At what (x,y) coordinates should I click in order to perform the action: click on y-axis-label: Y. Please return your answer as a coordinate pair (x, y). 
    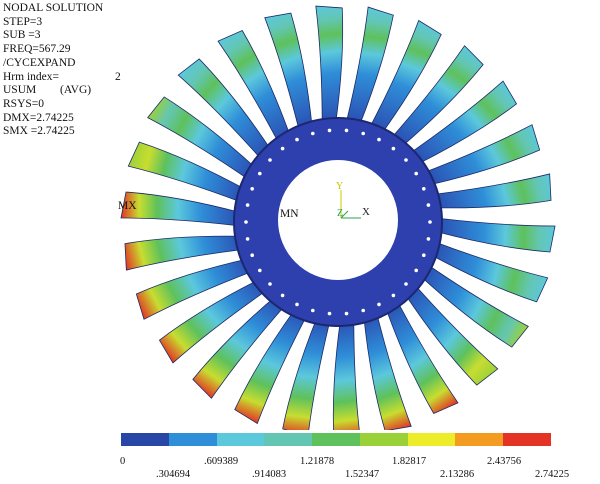
    Looking at the image, I should click on (339, 186).